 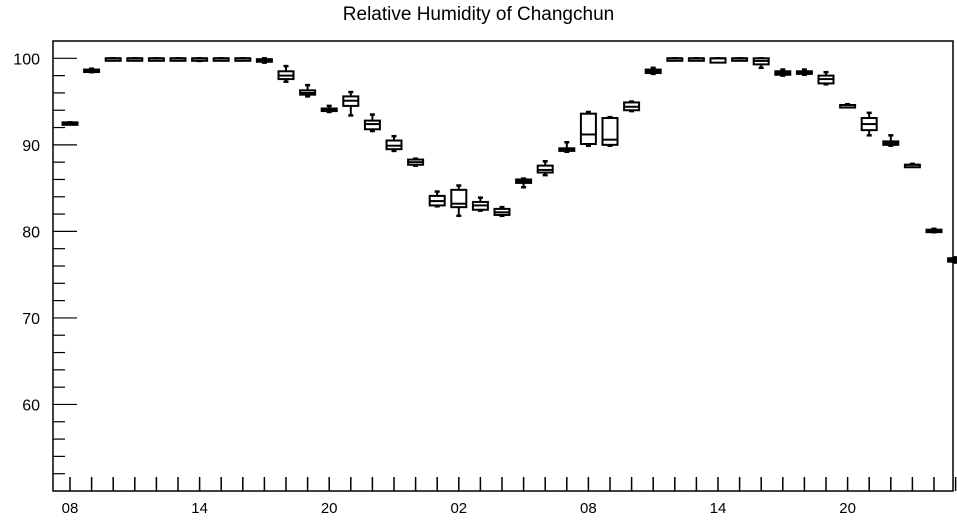 I want to click on y-tick-label: 60, so click(x=31, y=405).